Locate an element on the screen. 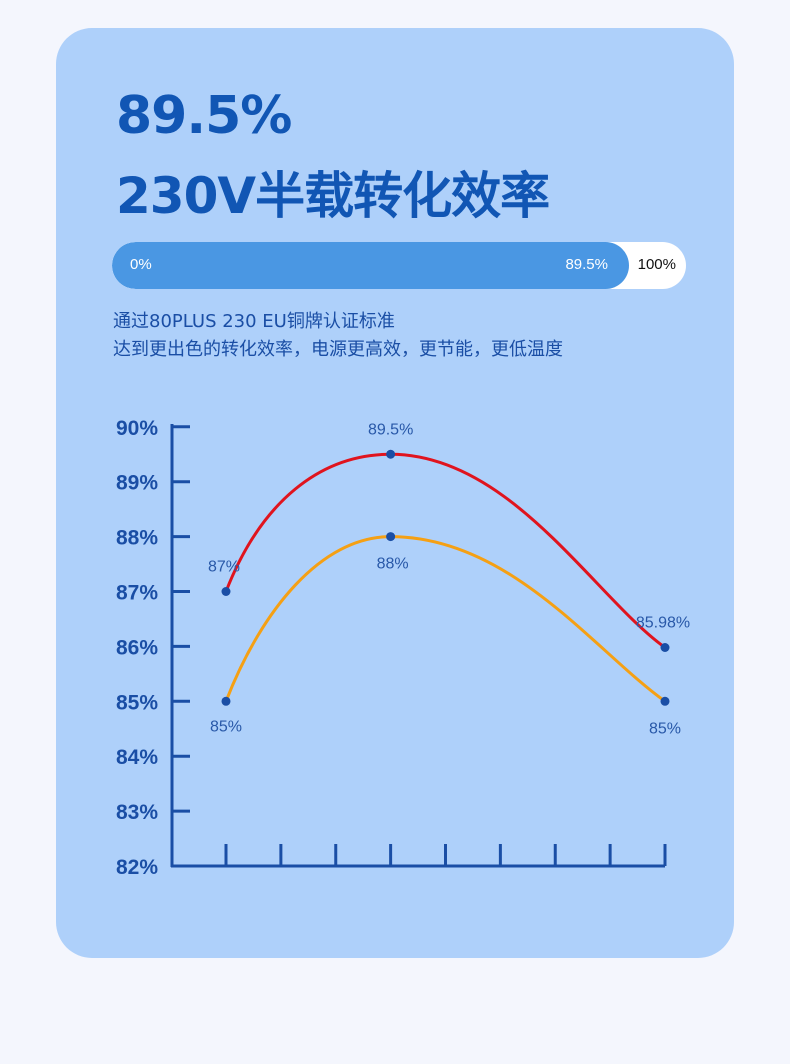 This screenshot has height=1064, width=790. progress-value-label: 89.5% is located at coordinates (586, 264).